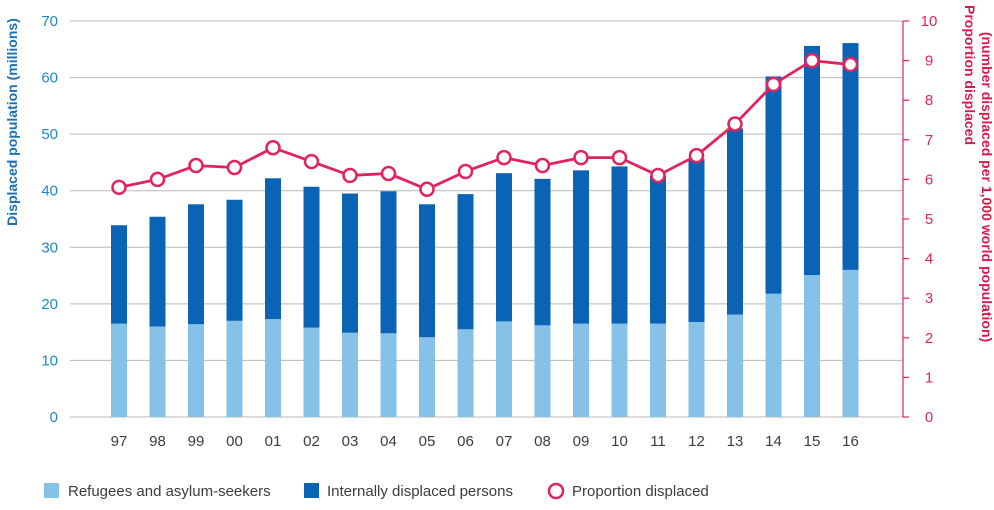  Describe the element at coordinates (311, 441) in the screenshot. I see `x-axis-tick-label: 02` at that location.